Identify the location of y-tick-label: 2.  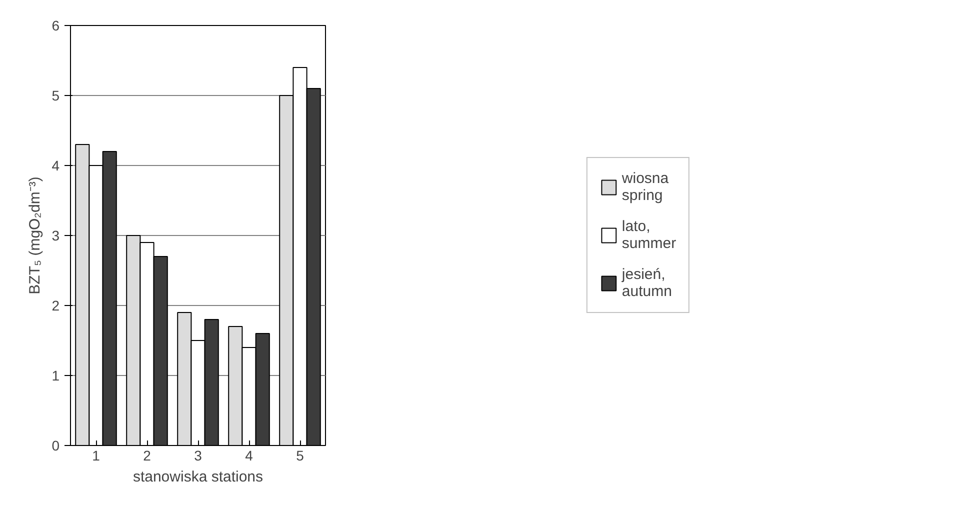
(56, 306).